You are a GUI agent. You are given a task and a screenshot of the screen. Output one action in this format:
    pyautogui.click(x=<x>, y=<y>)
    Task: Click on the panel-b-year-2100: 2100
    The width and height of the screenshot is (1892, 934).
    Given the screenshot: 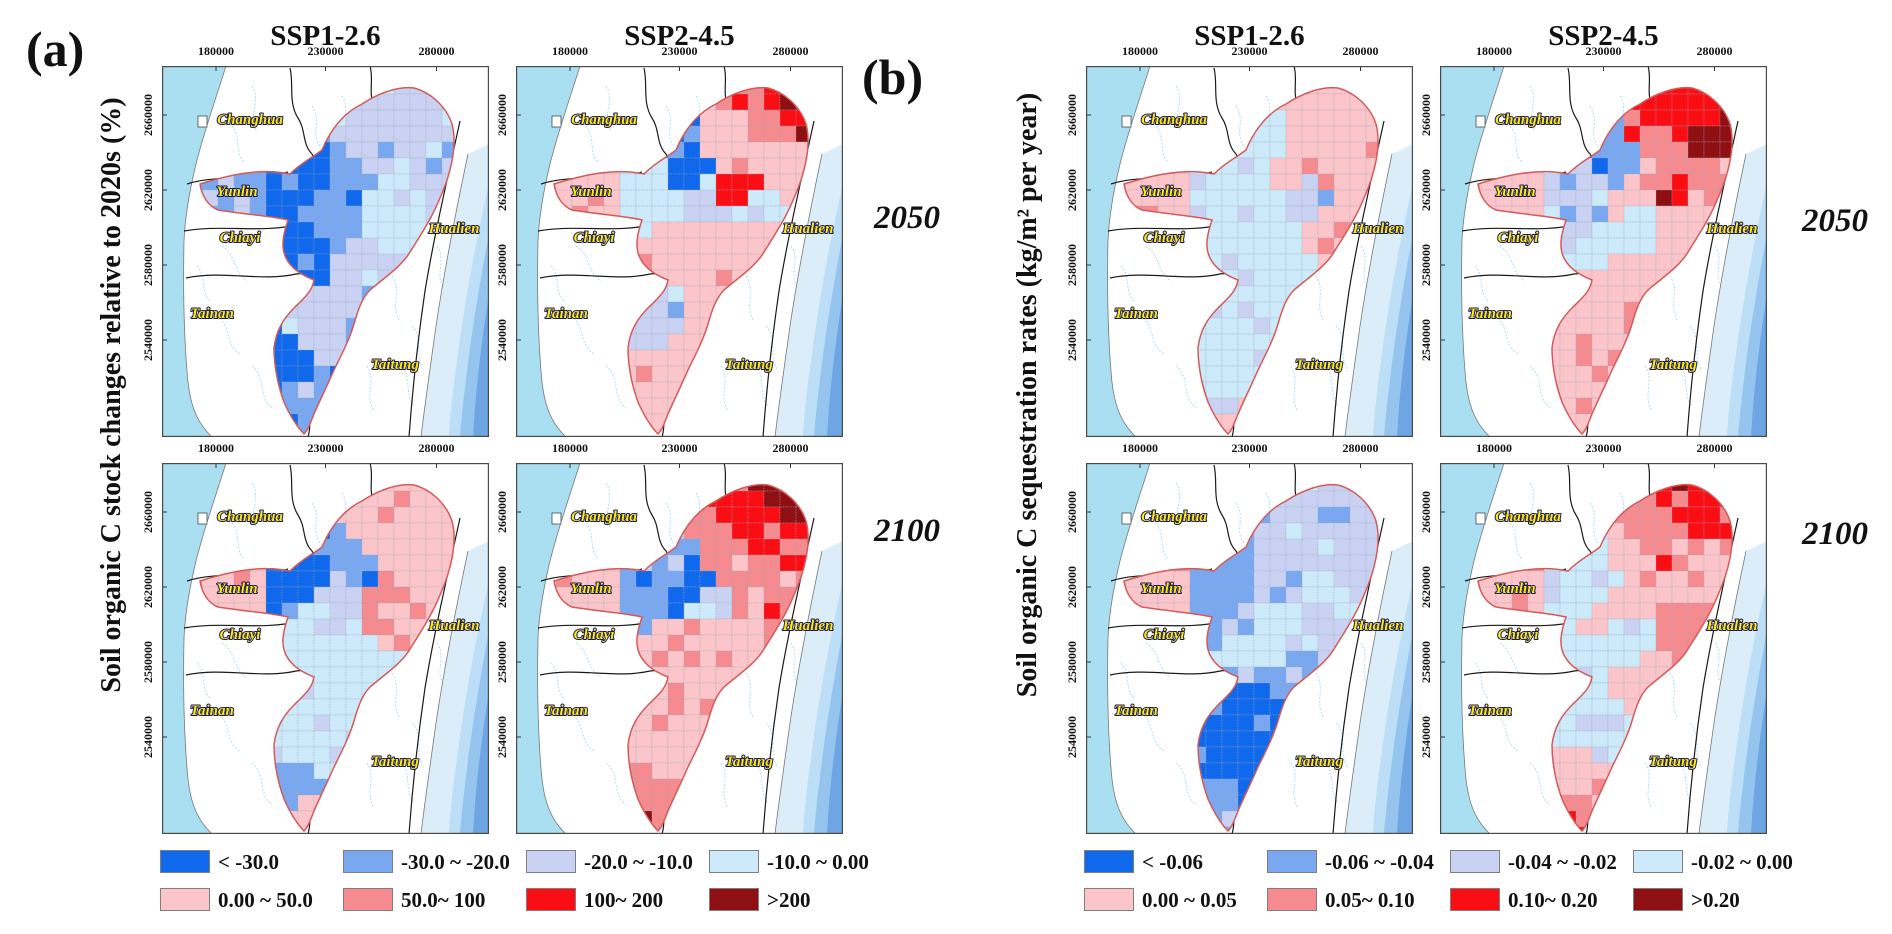 What is the action you would take?
    pyautogui.click(x=1835, y=534)
    